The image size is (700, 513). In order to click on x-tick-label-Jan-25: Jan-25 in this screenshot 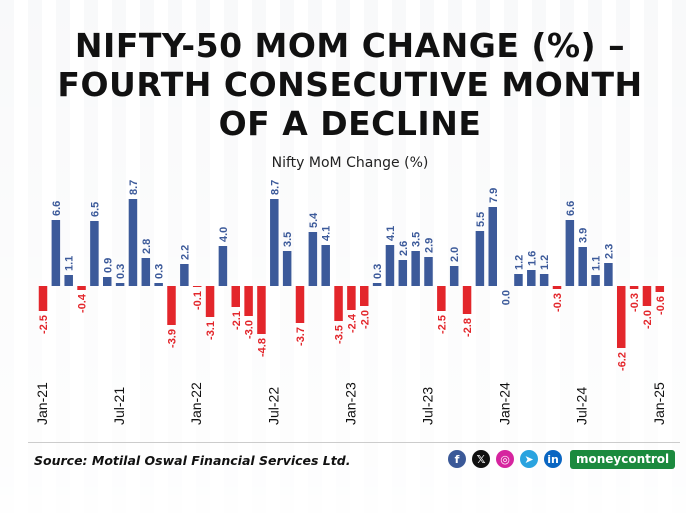, I will do `click(659, 403)`.